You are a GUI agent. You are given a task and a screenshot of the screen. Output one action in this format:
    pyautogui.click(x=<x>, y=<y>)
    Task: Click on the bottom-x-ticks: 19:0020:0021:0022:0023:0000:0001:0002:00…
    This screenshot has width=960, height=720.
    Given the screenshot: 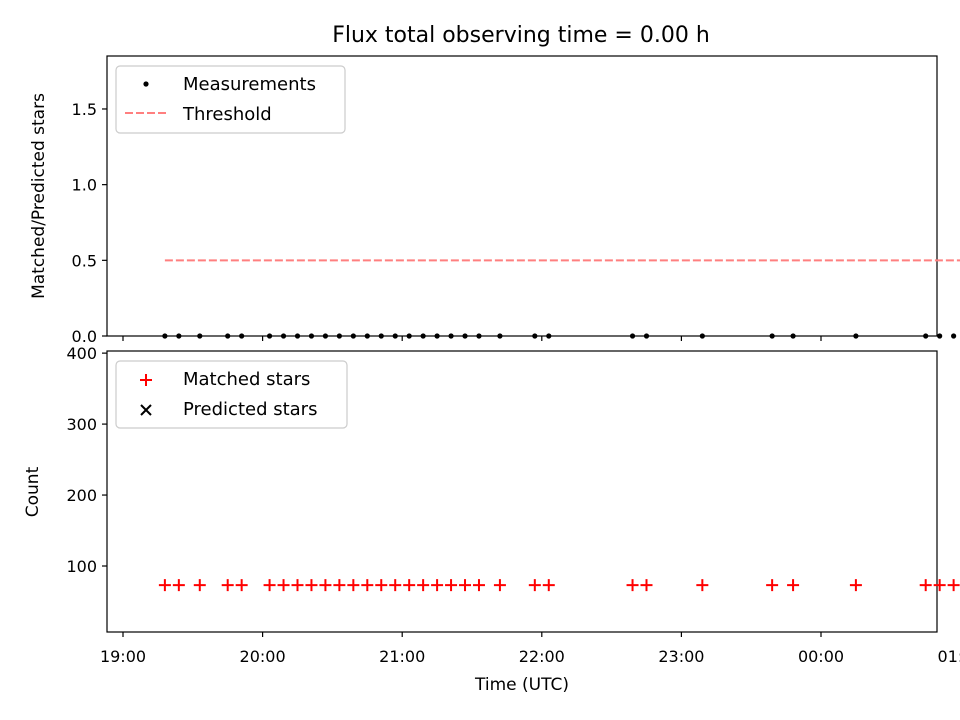 What is the action you would take?
    pyautogui.click(x=530, y=649)
    